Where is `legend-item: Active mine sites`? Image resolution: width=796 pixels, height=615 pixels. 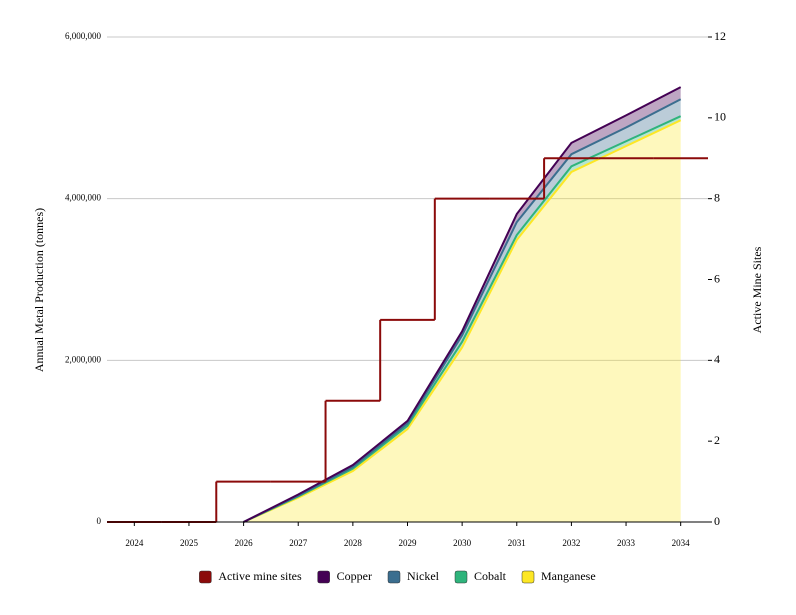 legend-item: Active mine sites is located at coordinates (250, 576).